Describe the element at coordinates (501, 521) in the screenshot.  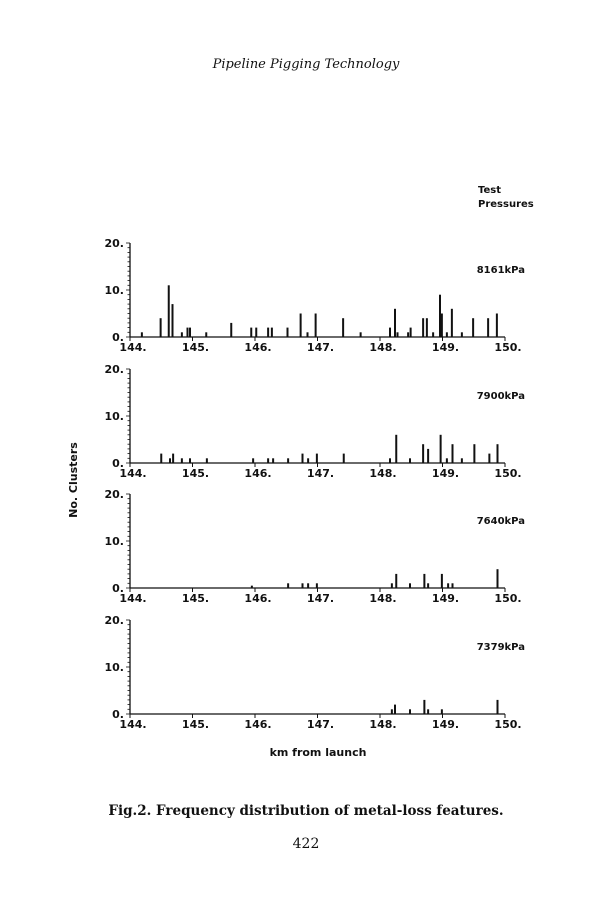
I see `pressure-label: 7640kPa` at that location.